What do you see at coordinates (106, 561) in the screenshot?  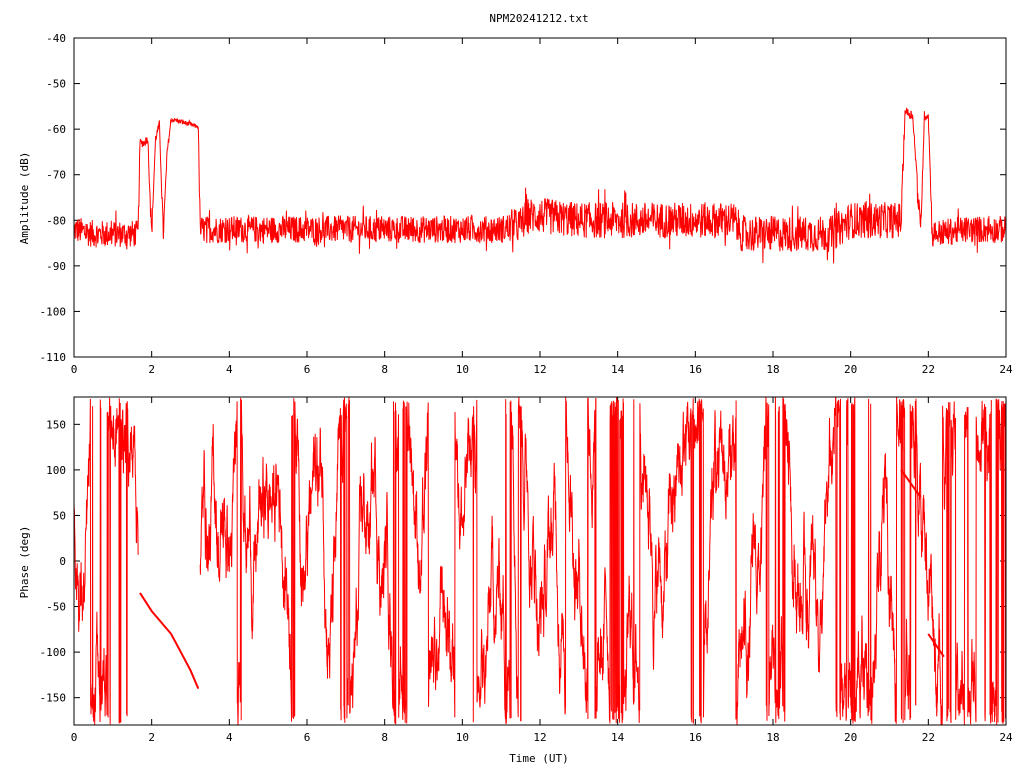 I see `phase-series-line` at bounding box center [106, 561].